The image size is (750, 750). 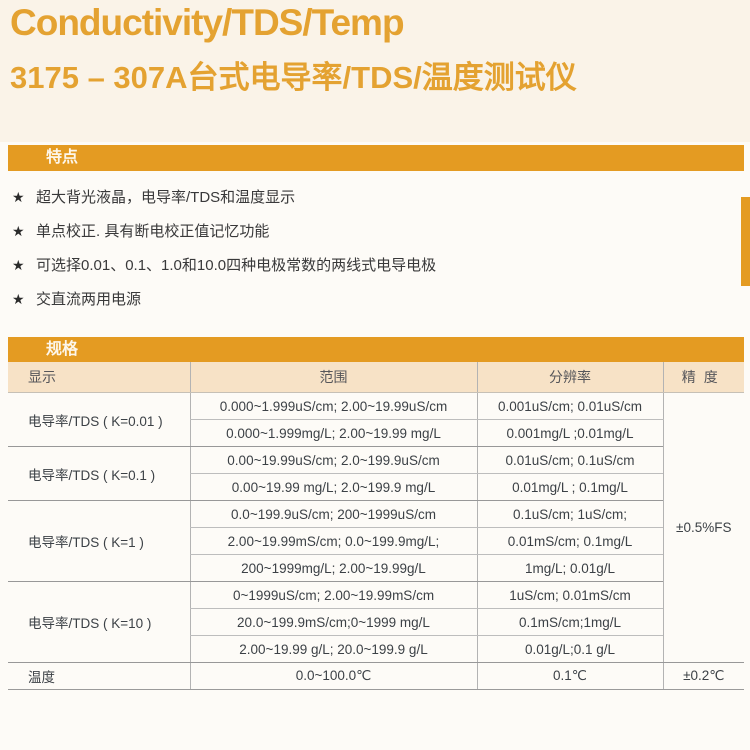 I want to click on resolution-cell: 0.1uS/cm; 1uS/cm;, so click(x=569, y=514).